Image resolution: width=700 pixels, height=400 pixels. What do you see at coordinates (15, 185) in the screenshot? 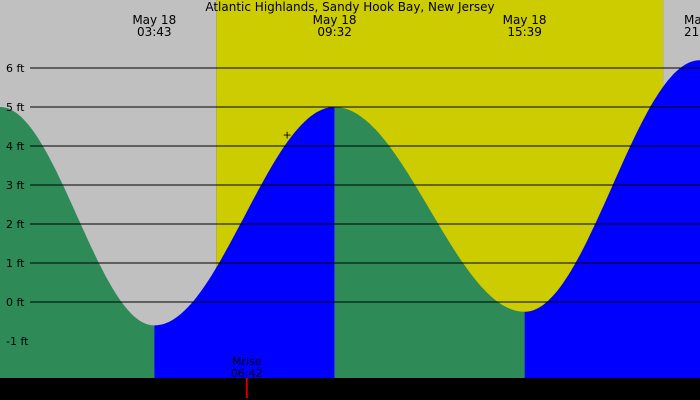
I see `y-tick-label: 3 ft` at bounding box center [15, 185].